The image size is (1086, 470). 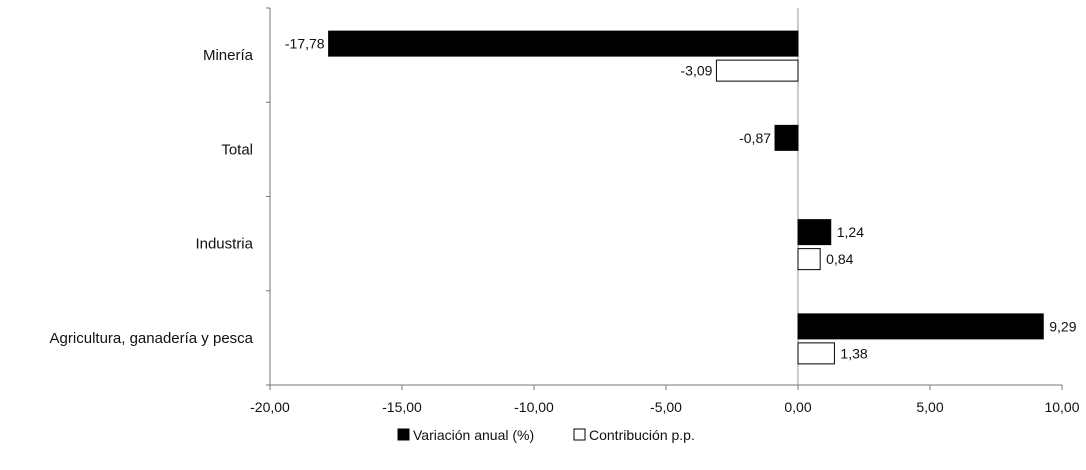 What do you see at coordinates (473, 435) in the screenshot?
I see `legend-label: Variación anual (%)` at bounding box center [473, 435].